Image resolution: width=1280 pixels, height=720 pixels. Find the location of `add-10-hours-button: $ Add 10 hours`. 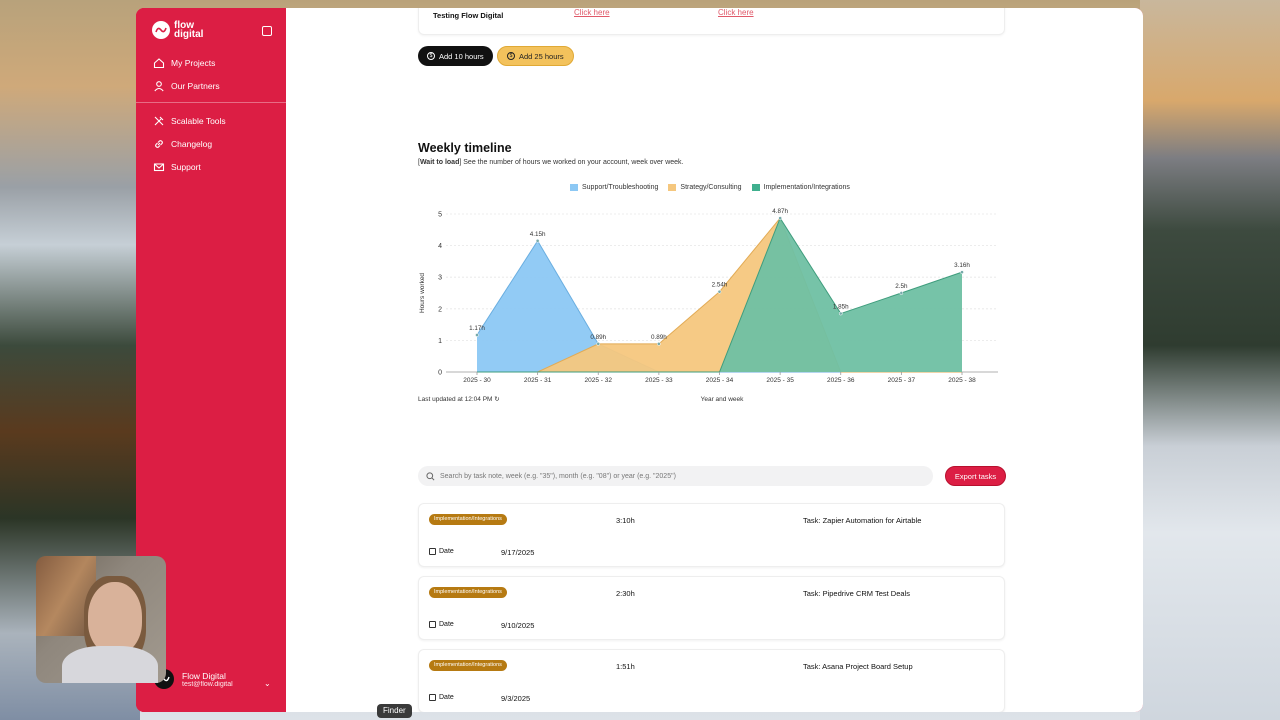

add-10-hours-button: $ Add 10 hours is located at coordinates (455, 56).